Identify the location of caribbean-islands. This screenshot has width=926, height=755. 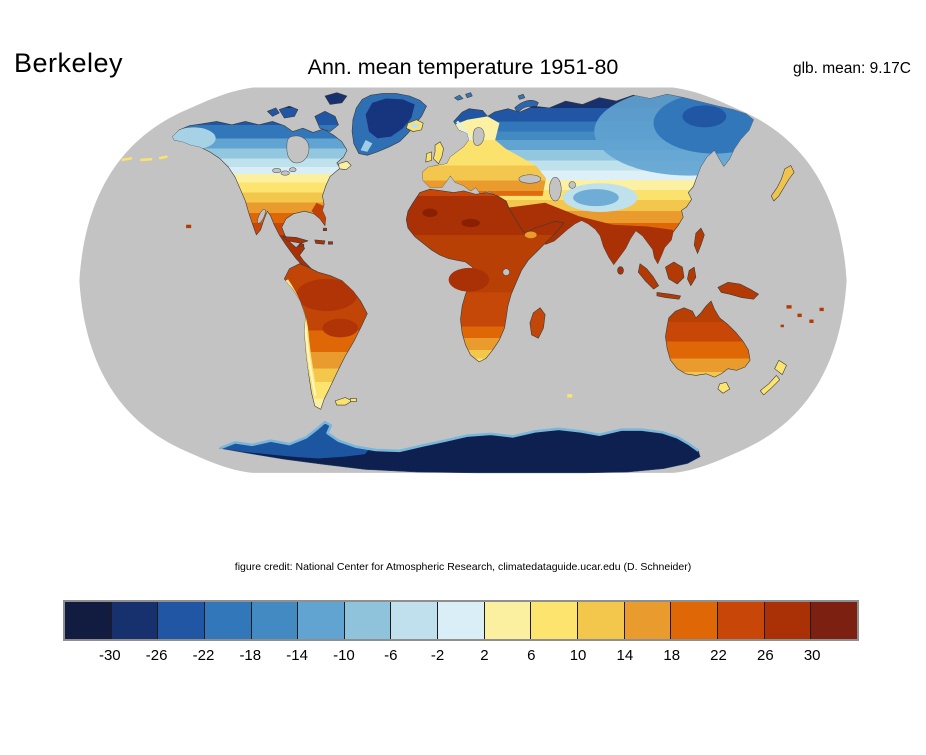
(307, 237).